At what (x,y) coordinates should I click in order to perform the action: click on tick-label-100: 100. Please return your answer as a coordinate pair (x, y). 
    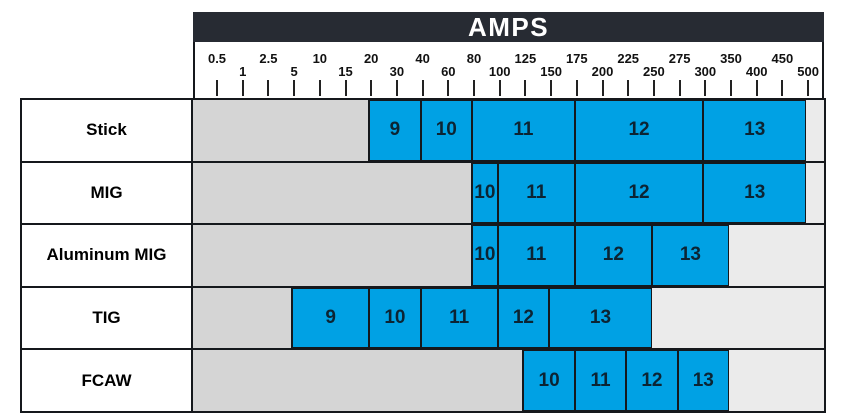
    Looking at the image, I should click on (499, 71).